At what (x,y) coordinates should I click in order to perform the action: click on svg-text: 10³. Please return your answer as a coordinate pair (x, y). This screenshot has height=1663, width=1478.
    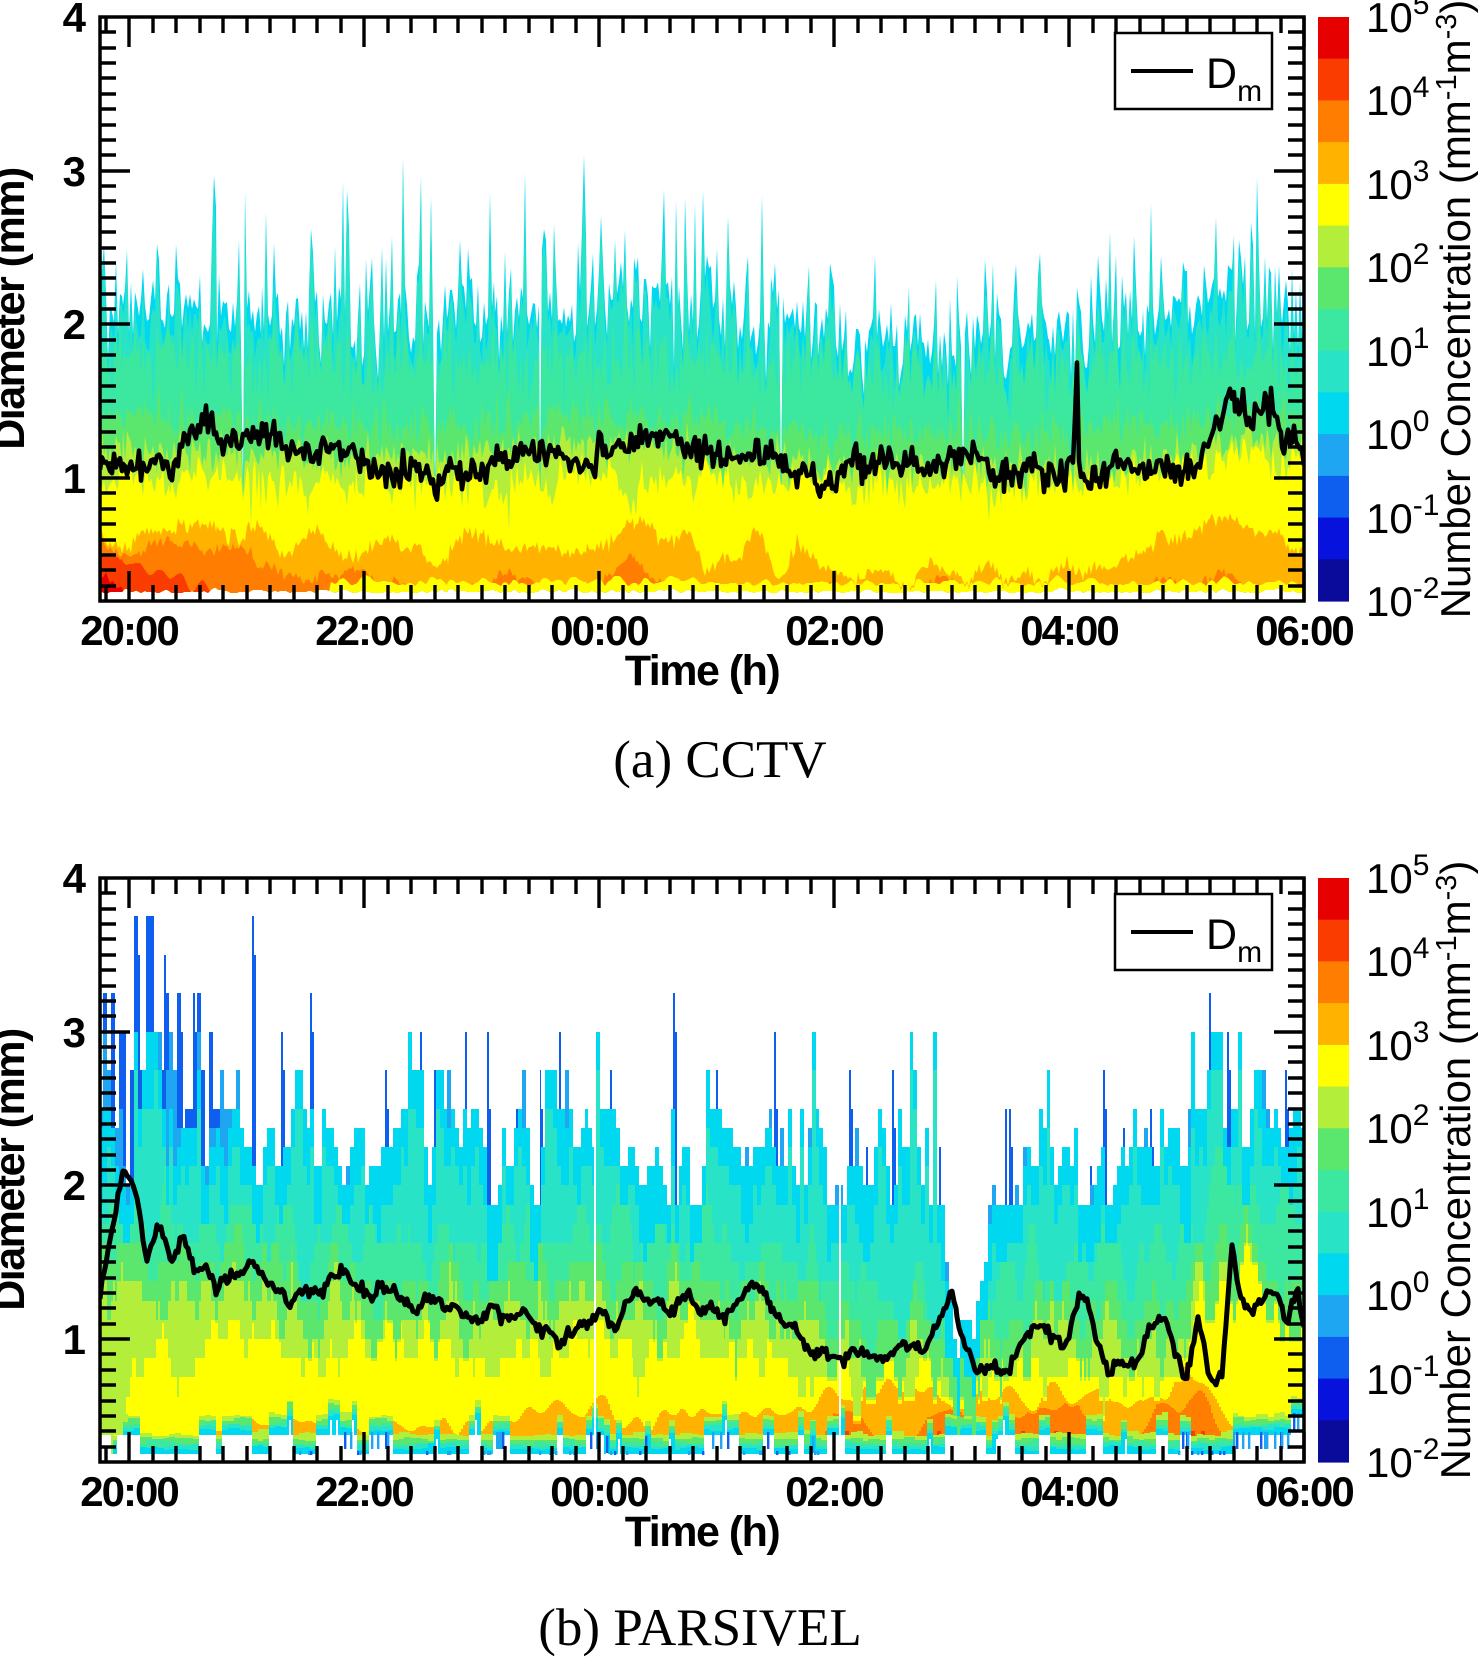
    Looking at the image, I should click on (1397, 1042).